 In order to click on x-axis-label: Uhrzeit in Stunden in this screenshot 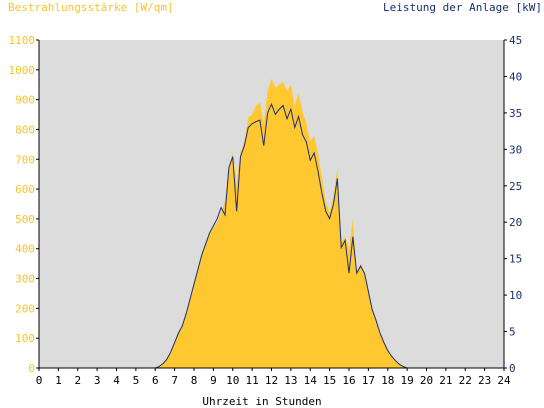, I will do `click(261, 401)`.